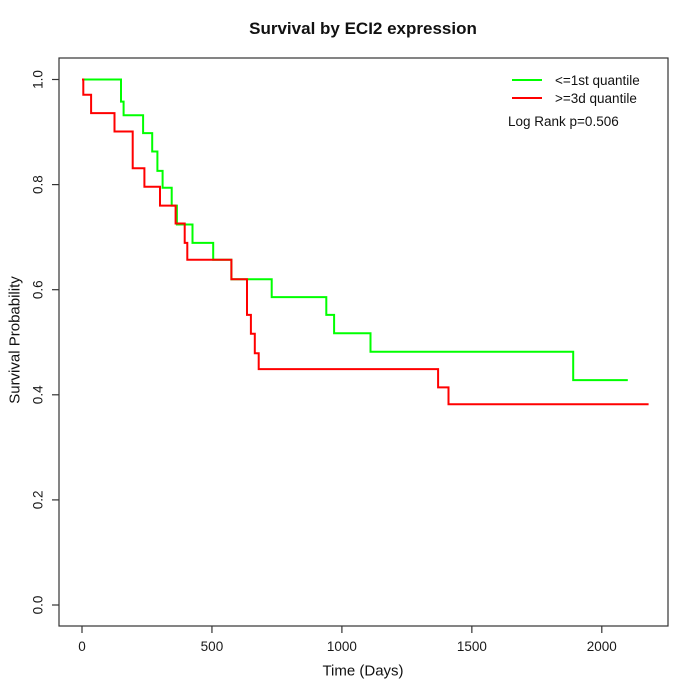 This screenshot has height=700, width=700. Describe the element at coordinates (363, 671) in the screenshot. I see `x-axis-title: Time (Days)` at that location.